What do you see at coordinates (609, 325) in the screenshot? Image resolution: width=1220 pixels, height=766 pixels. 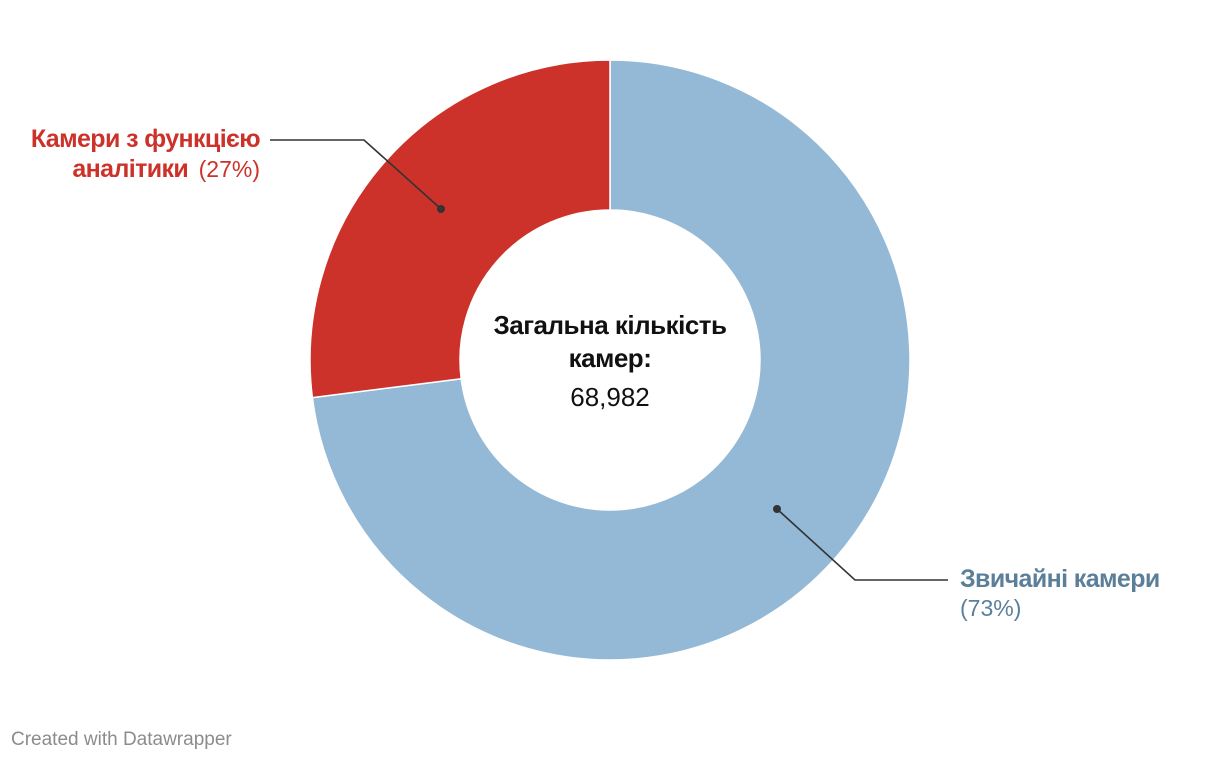 I see `center-title-line1: Загальна кількість` at bounding box center [609, 325].